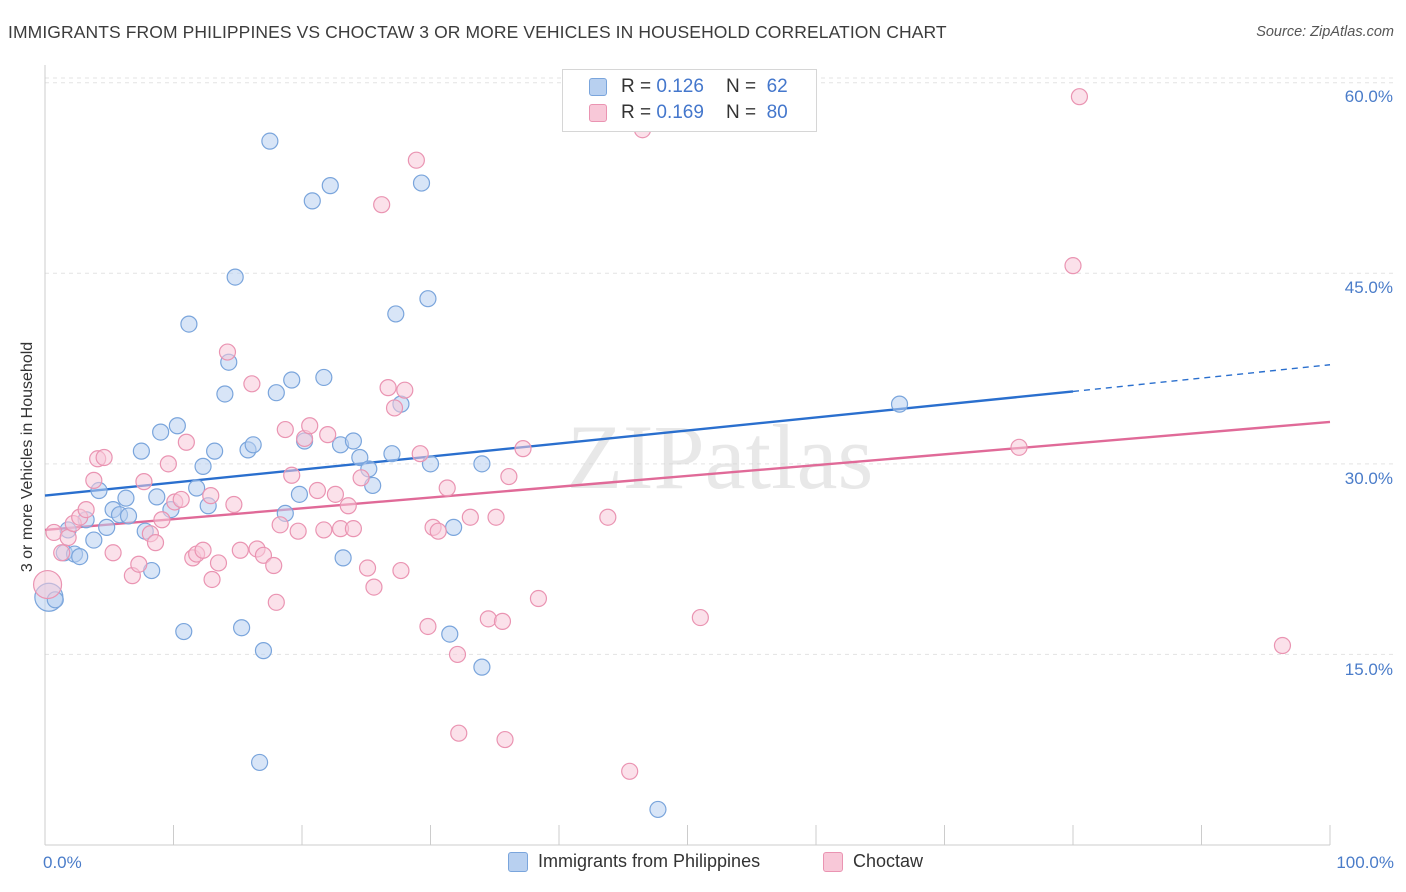  What do you see at coordinates (680, 86) in the screenshot?
I see `r-value: 0.126` at bounding box center [680, 86].